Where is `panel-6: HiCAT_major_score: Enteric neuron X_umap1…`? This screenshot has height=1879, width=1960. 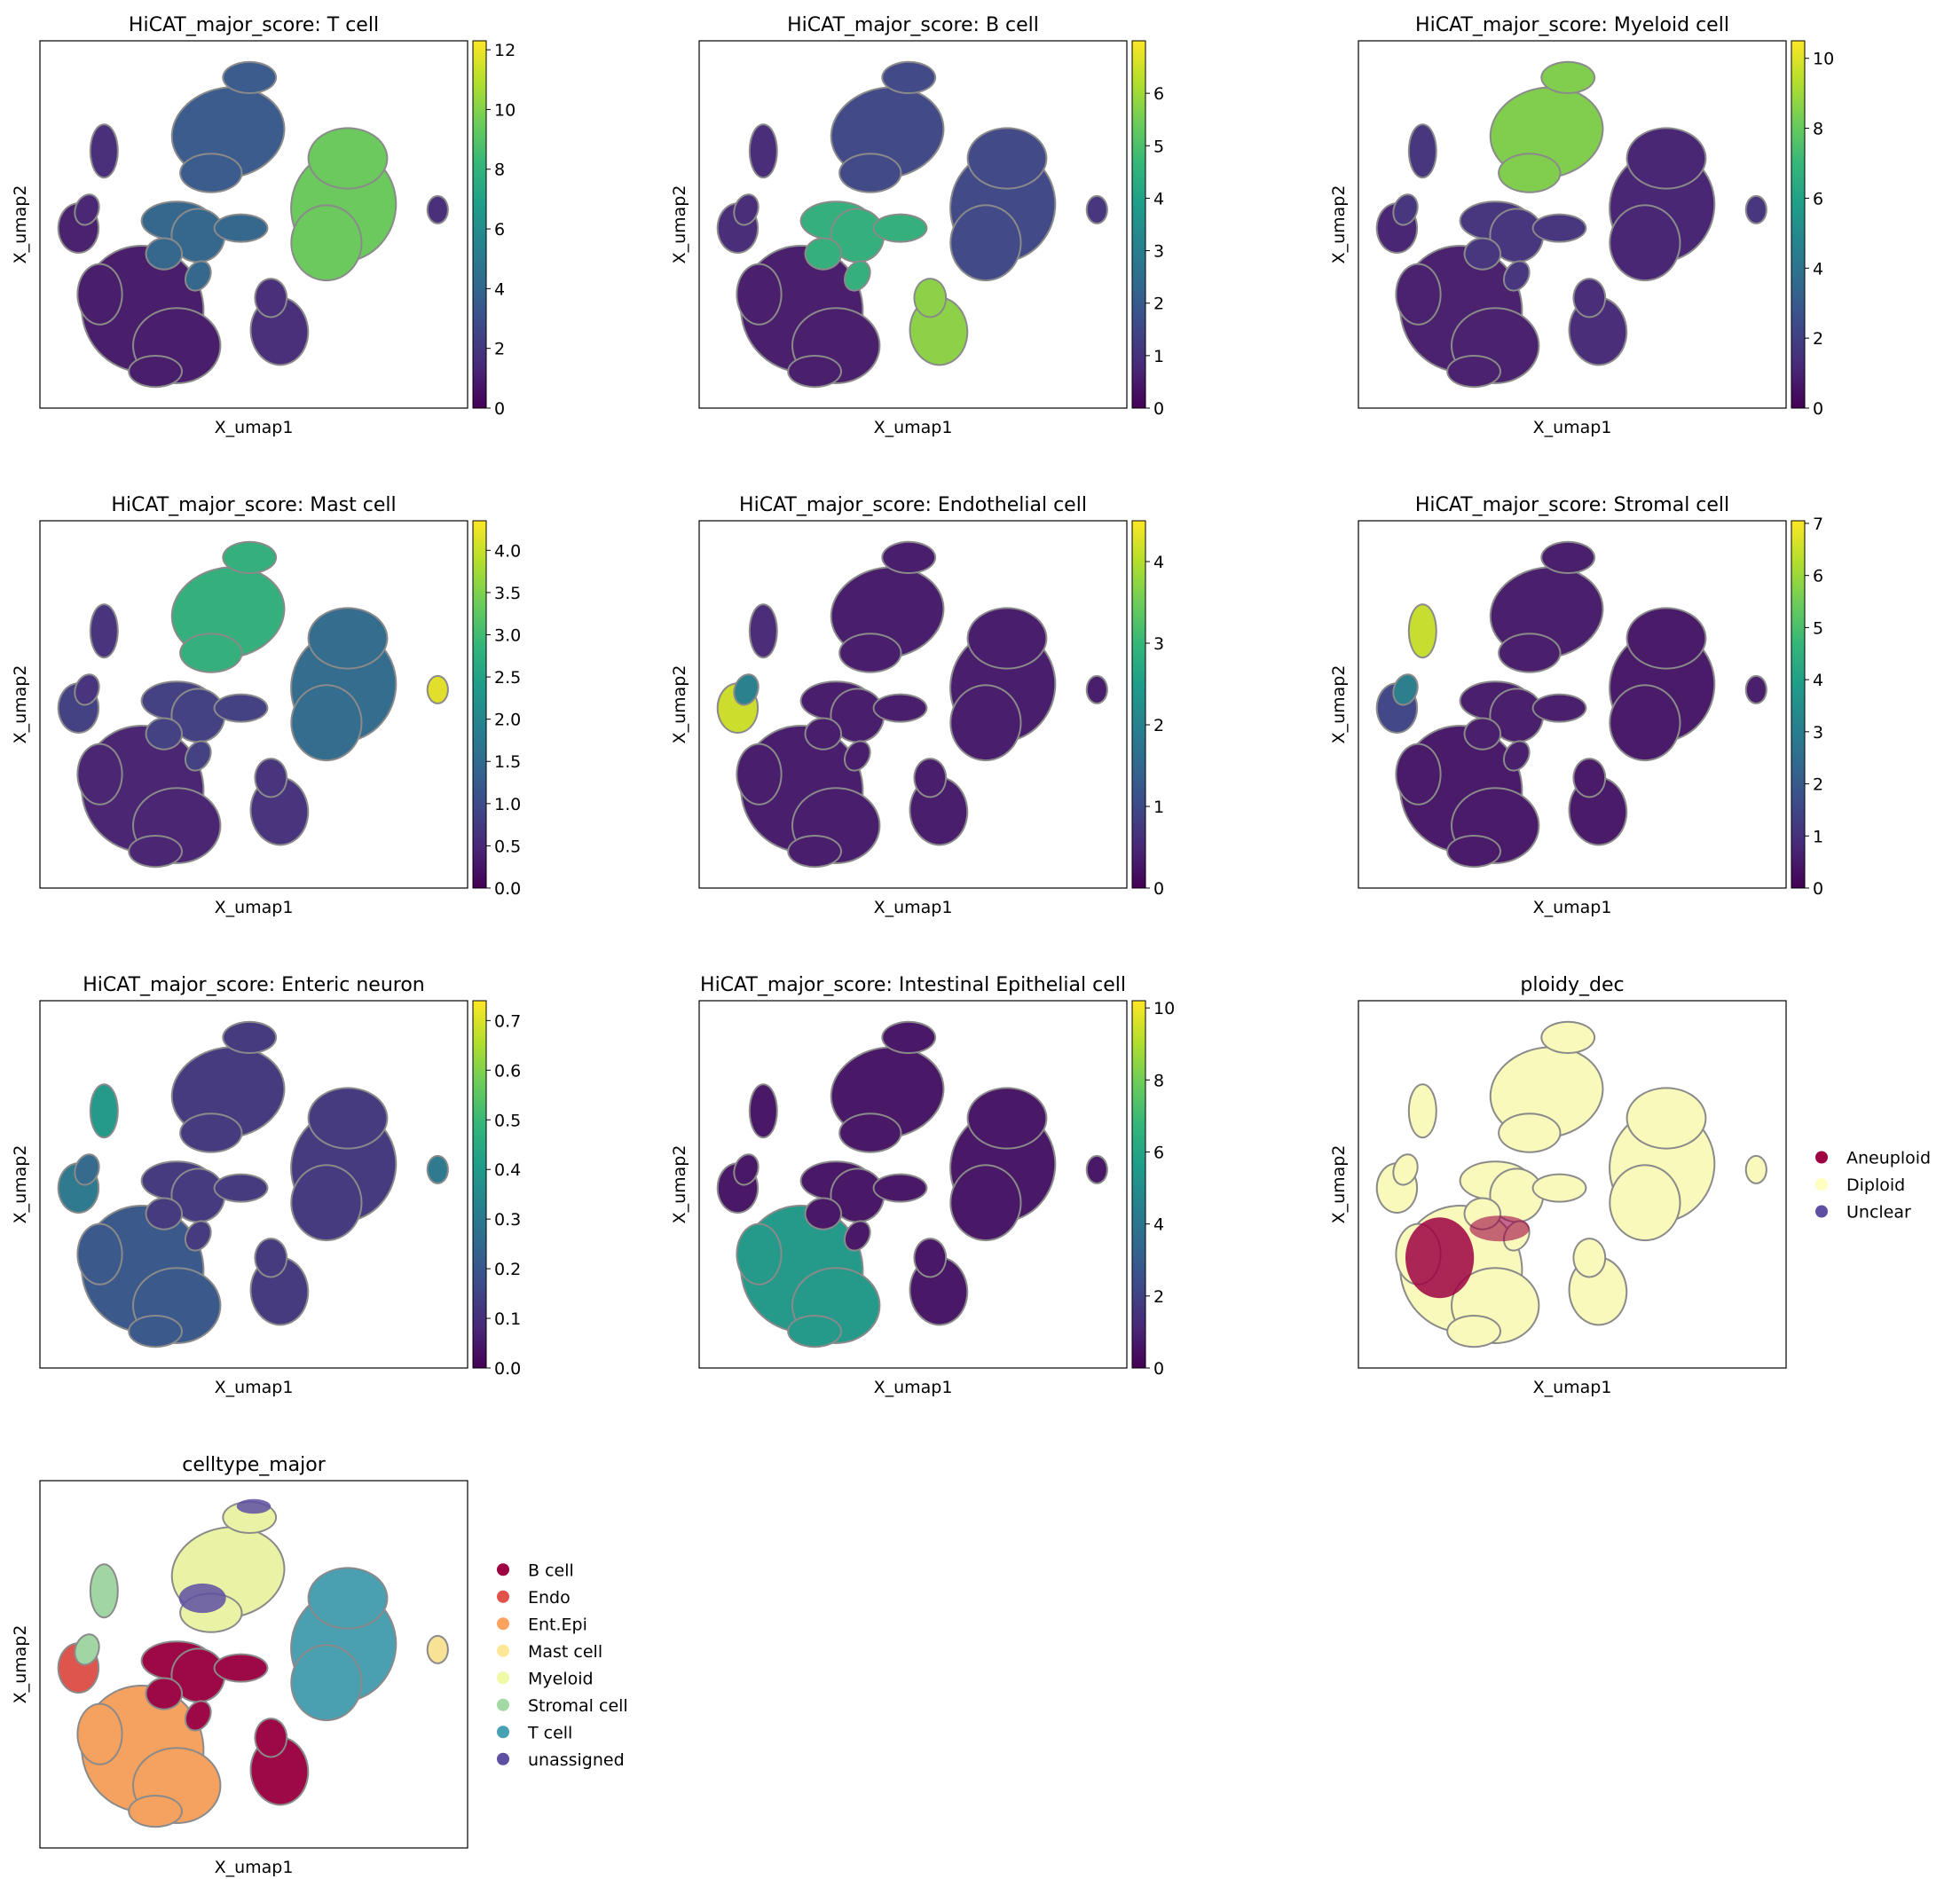 panel-6: HiCAT_major_score: Enteric neuron X_umap1… is located at coordinates (266, 1185).